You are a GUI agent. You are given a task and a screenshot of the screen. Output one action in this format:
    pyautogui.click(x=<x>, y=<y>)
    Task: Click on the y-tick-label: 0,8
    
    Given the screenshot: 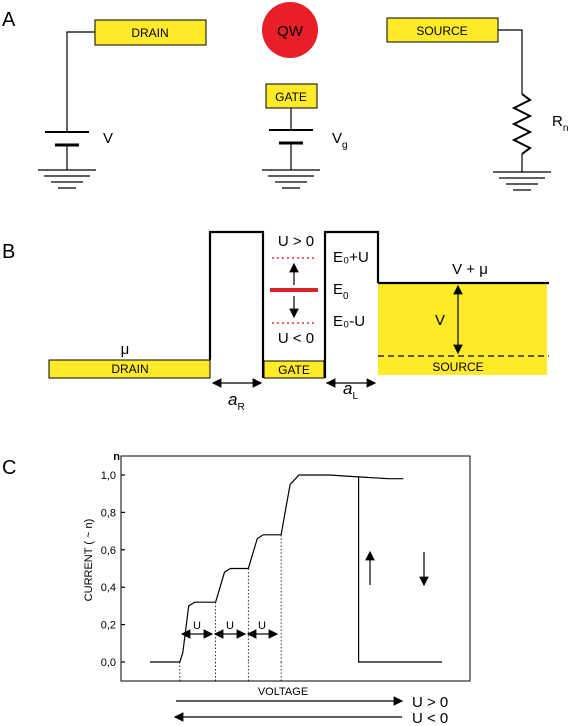 What is the action you would take?
    pyautogui.click(x=108, y=513)
    